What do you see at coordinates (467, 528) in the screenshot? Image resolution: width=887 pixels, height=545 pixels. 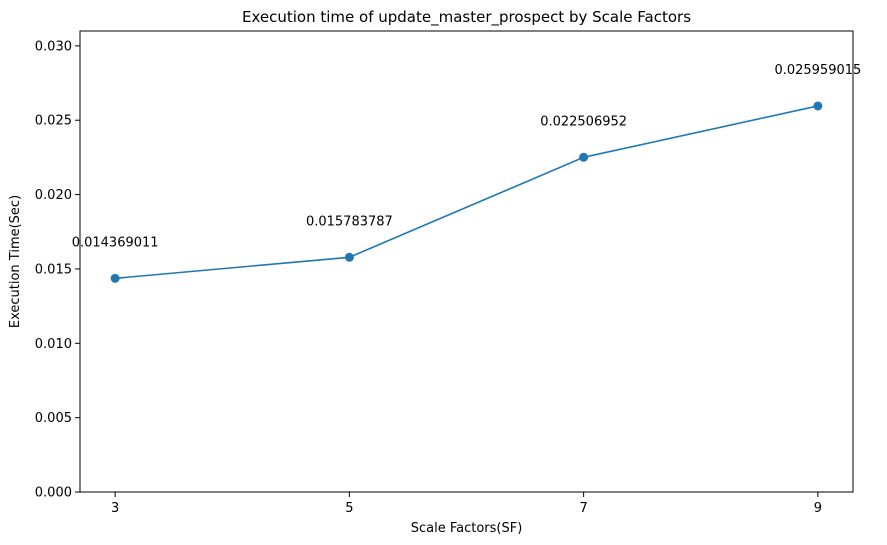 I see `x-axis-label: Scale Factors(SF)` at bounding box center [467, 528].